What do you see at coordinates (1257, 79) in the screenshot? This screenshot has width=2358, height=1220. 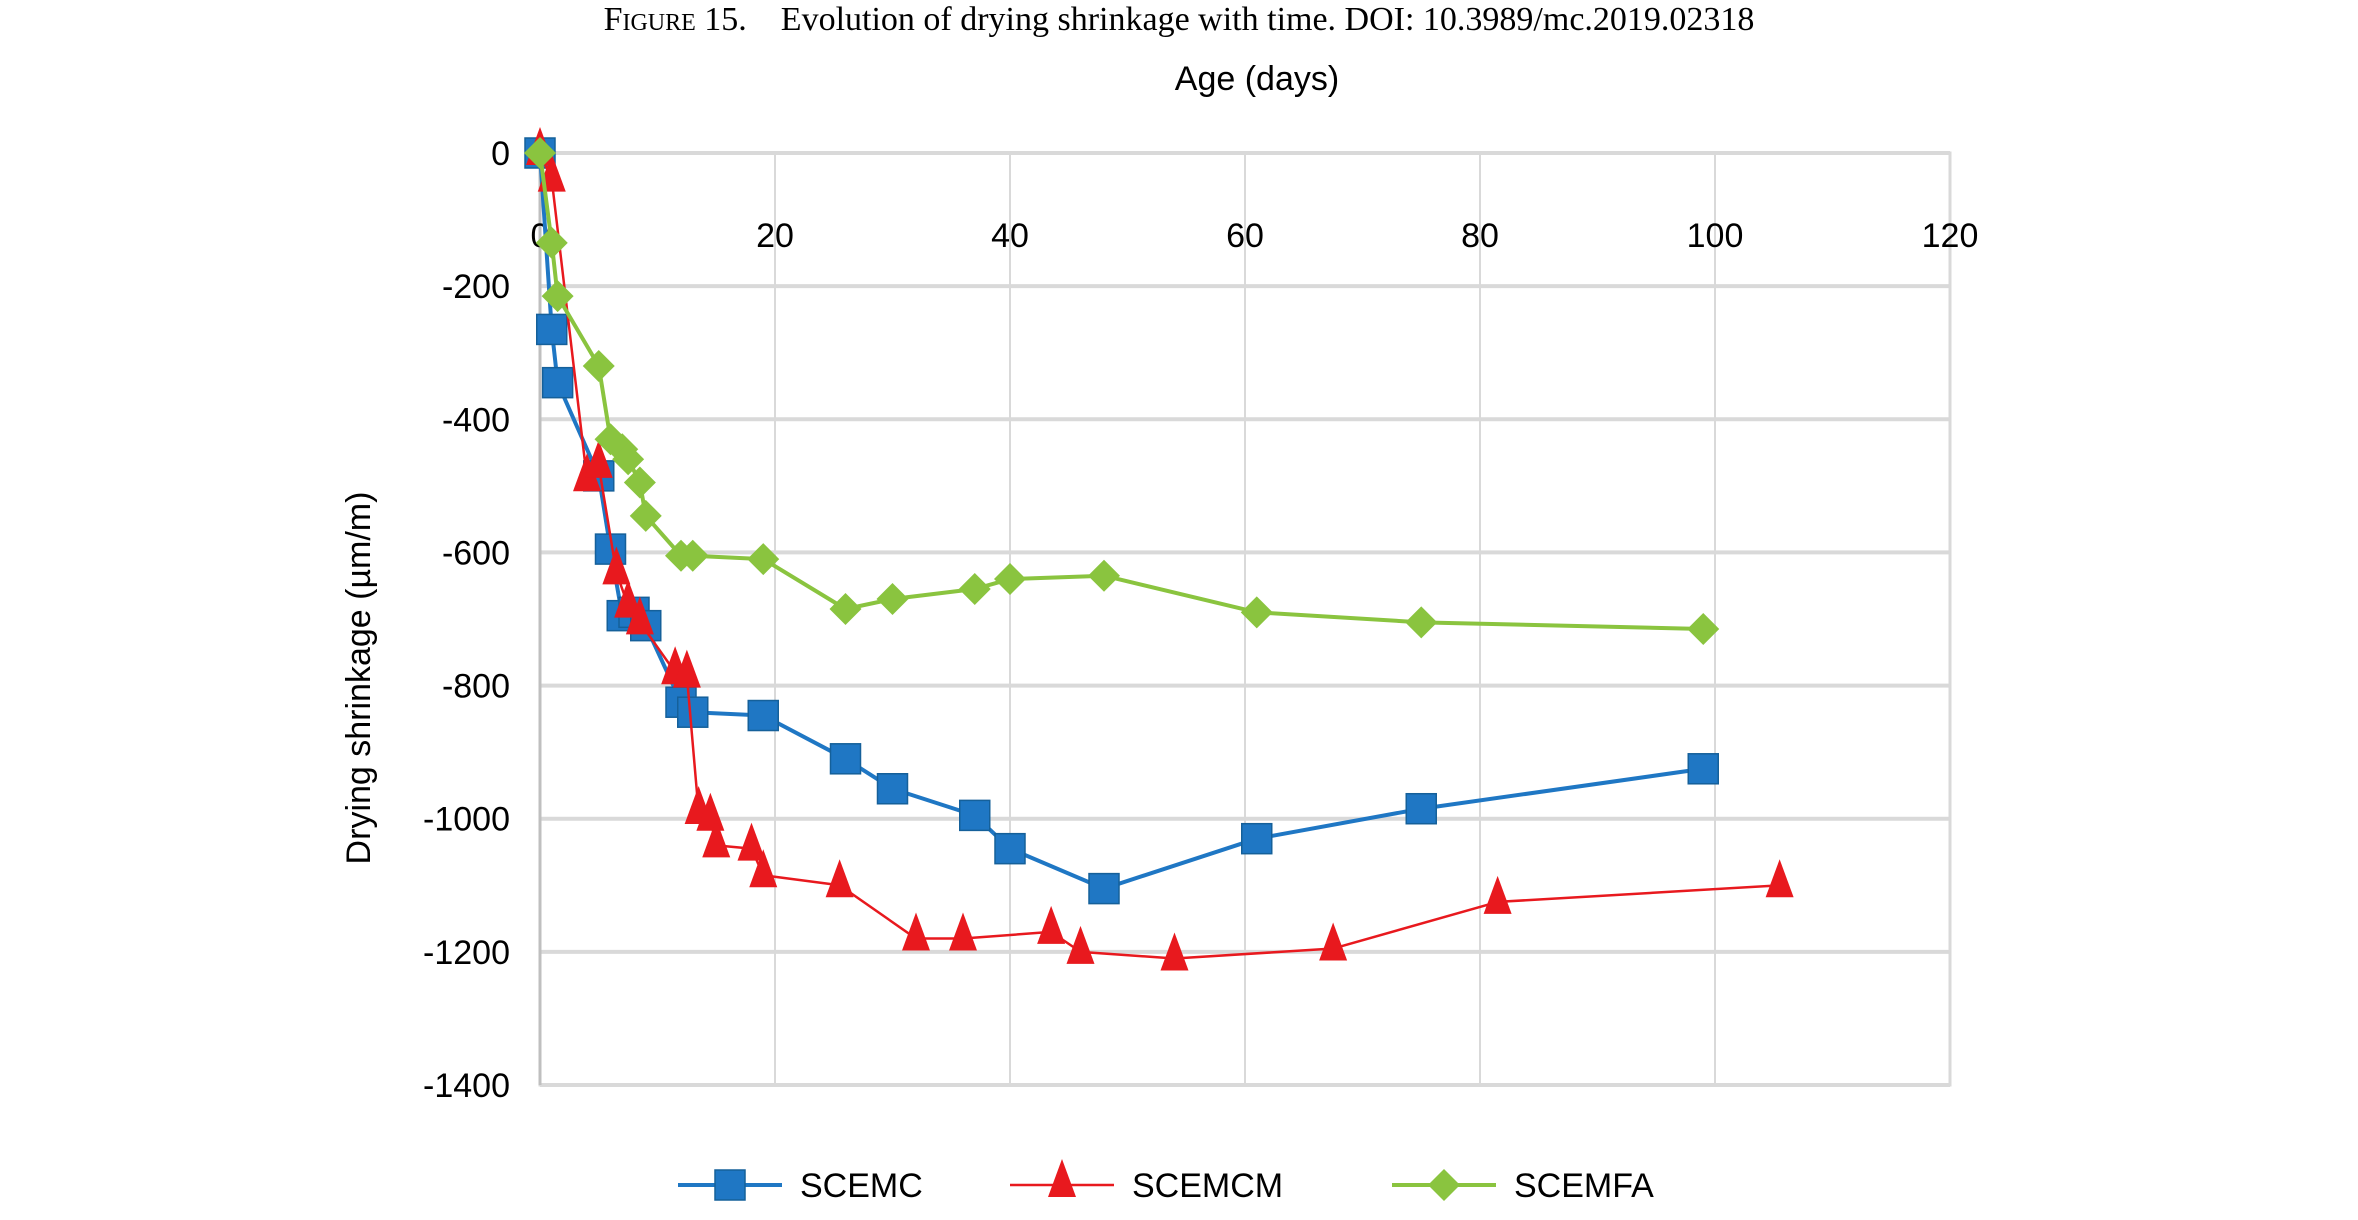 I see `x-axis-title: Age (days)` at bounding box center [1257, 79].